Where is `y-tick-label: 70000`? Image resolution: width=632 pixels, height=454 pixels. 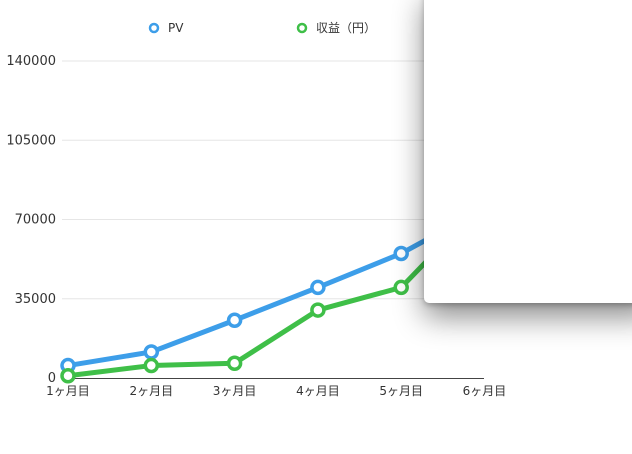
y-tick-label: 70000 is located at coordinates (35, 220).